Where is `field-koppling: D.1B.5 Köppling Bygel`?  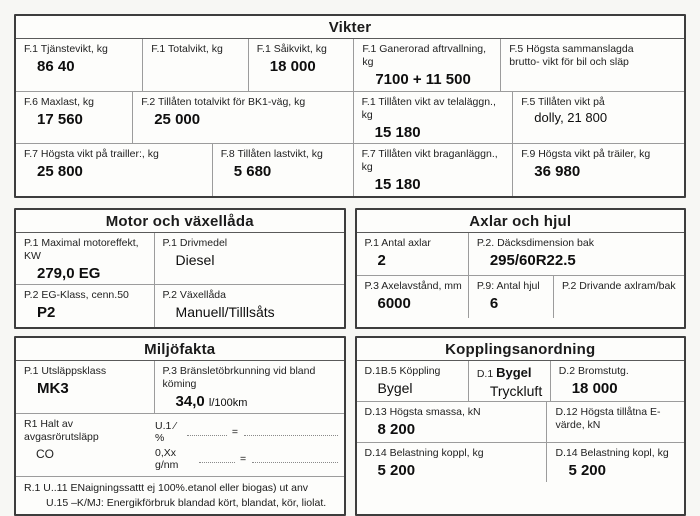 field-koppling: D.1B.5 Köppling Bygel is located at coordinates (412, 381).